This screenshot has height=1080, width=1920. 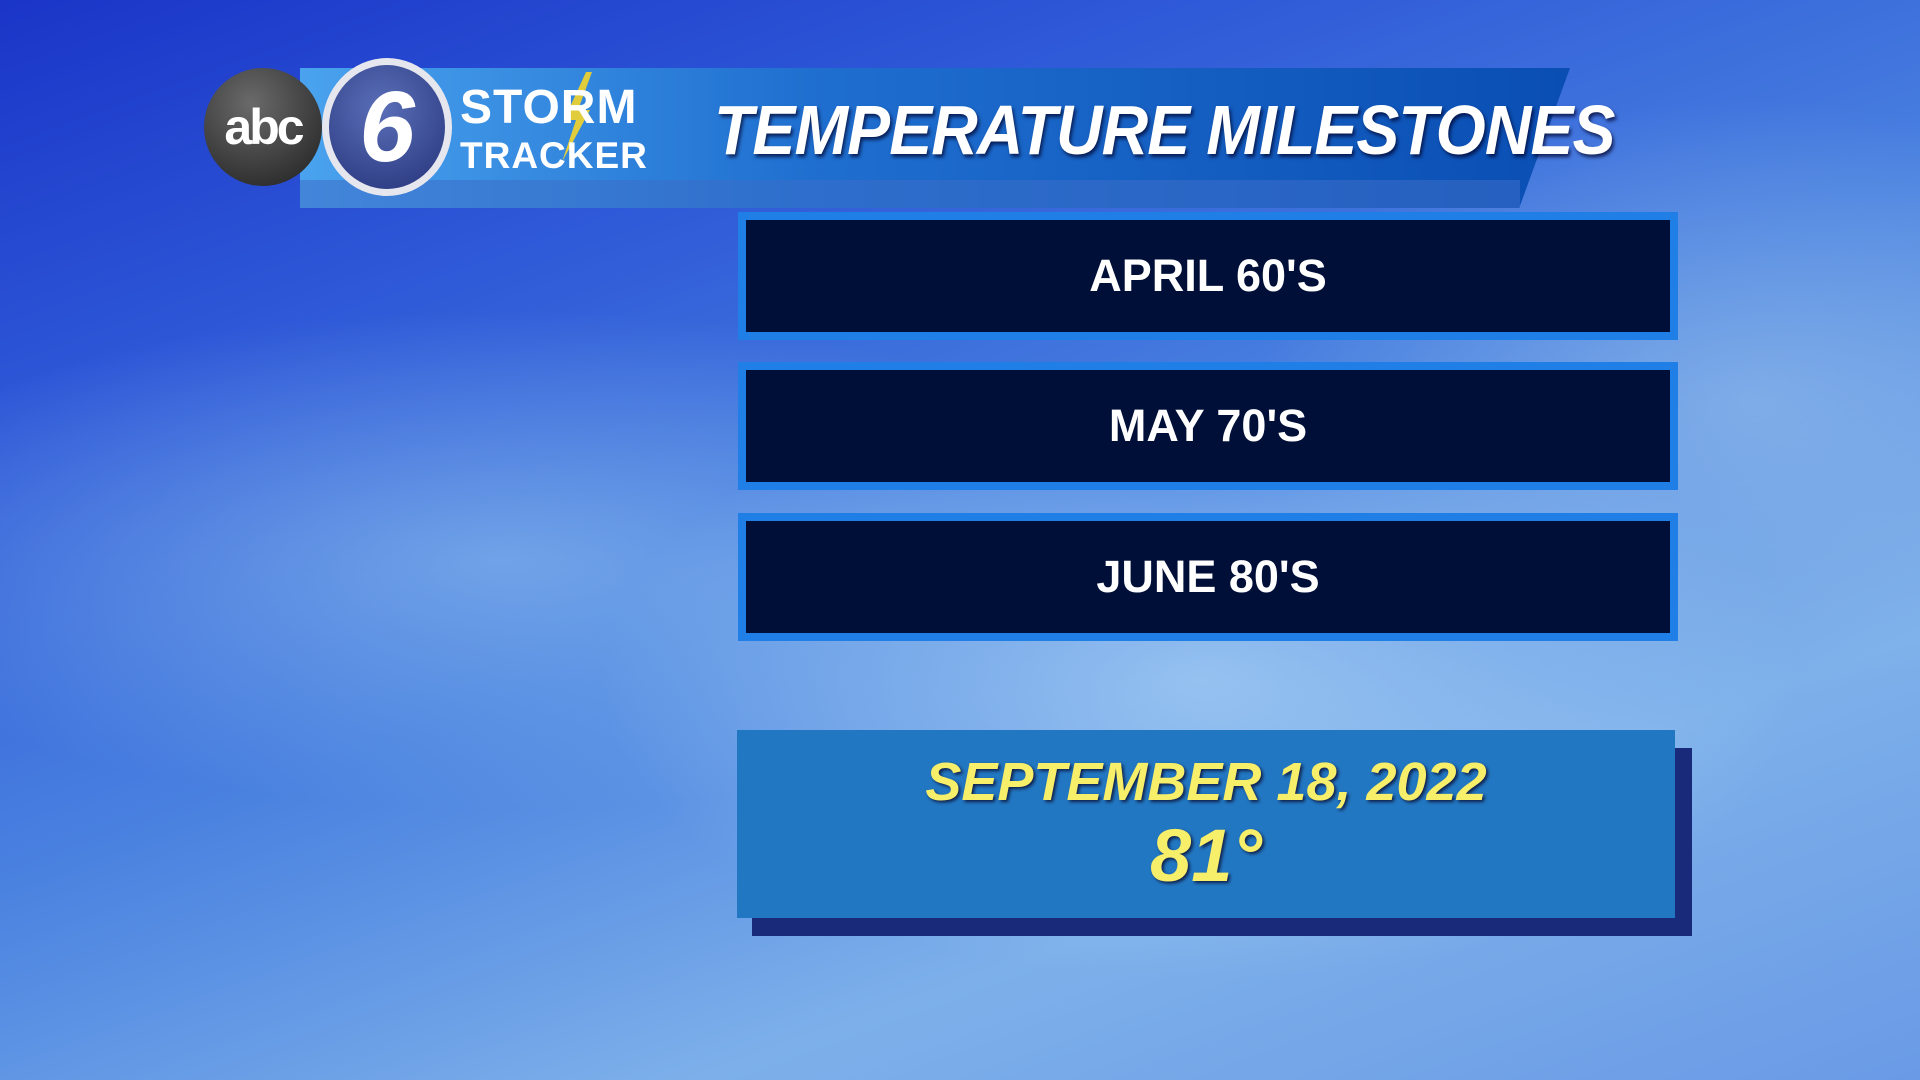 I want to click on logo-storm-text: STORM, so click(x=549, y=107).